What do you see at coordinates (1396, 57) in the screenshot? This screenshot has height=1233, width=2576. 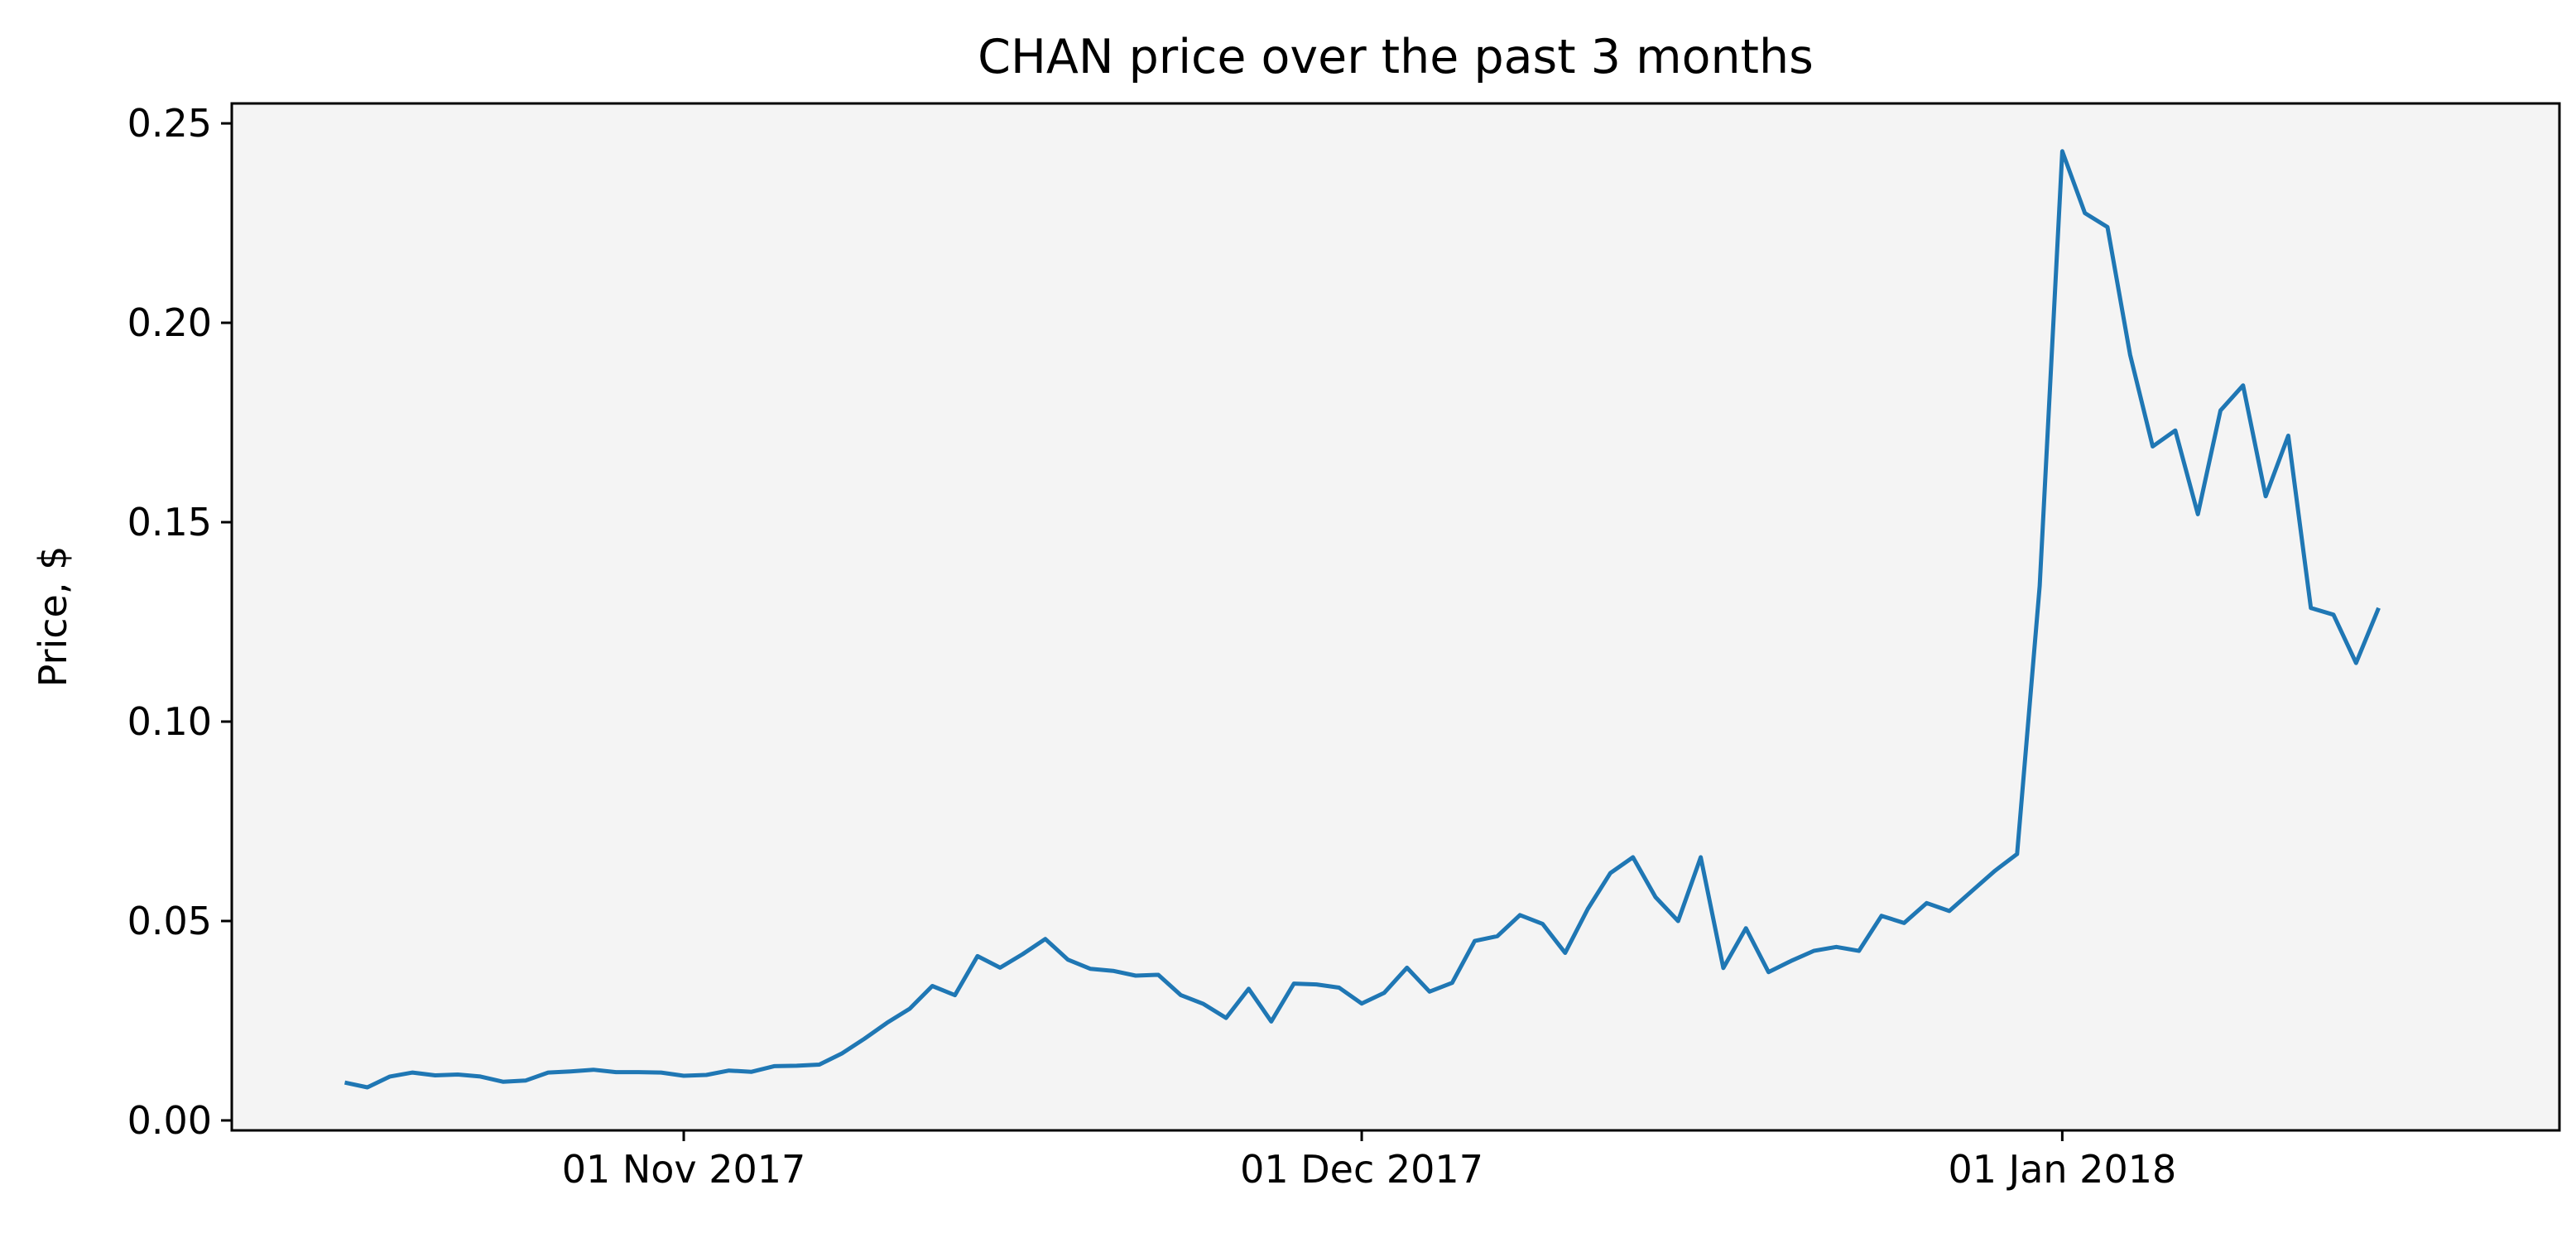 I see `chart-title: CHAN price over the past 3 months` at bounding box center [1396, 57].